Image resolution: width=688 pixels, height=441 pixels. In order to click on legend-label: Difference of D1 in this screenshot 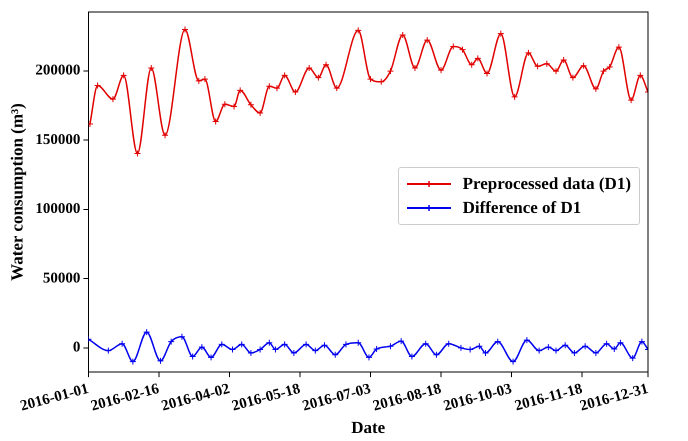, I will do `click(522, 208)`.